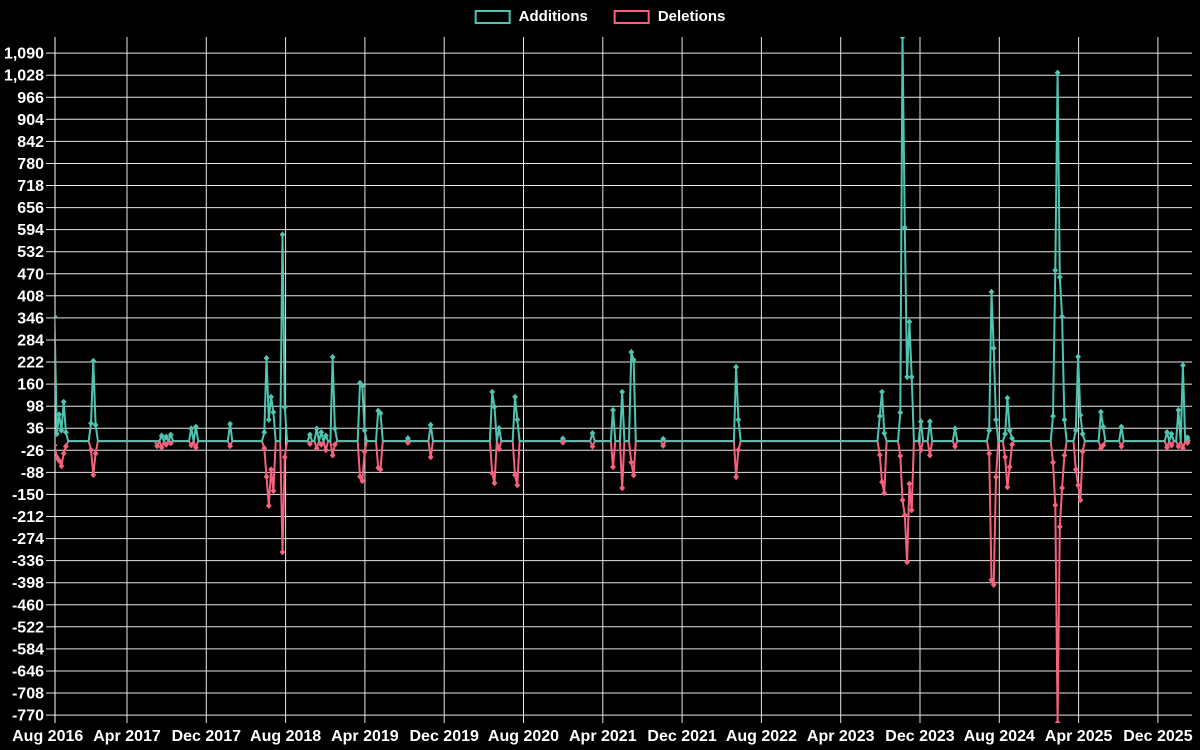 The image size is (1200, 750). I want to click on y-axis-label: -88, so click(32, 473).